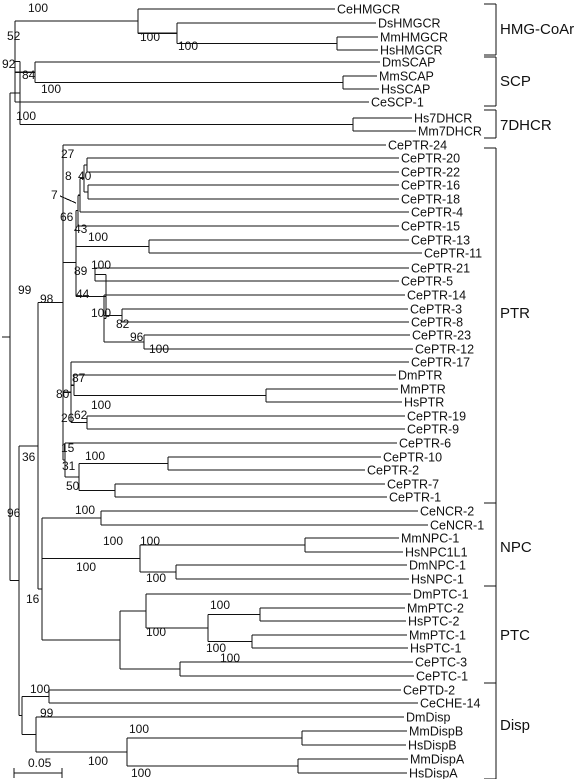  What do you see at coordinates (447, 512) in the screenshot?
I see `leaf-label-CeNCR2: CeNCR-2` at bounding box center [447, 512].